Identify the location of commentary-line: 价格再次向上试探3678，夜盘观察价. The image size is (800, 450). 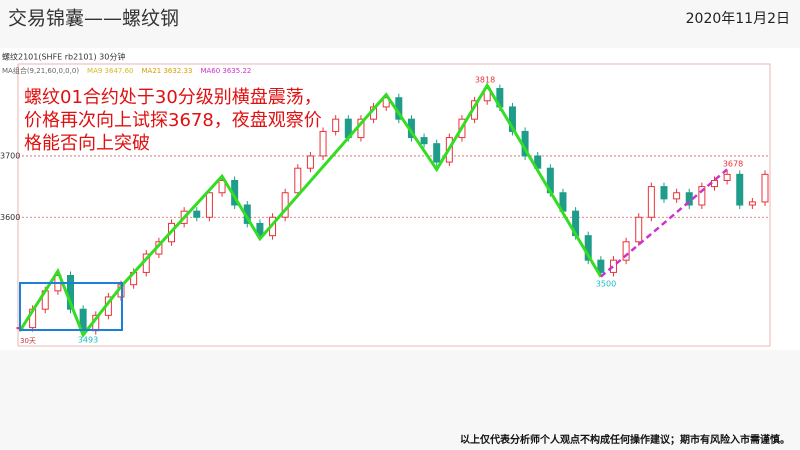
(173, 120).